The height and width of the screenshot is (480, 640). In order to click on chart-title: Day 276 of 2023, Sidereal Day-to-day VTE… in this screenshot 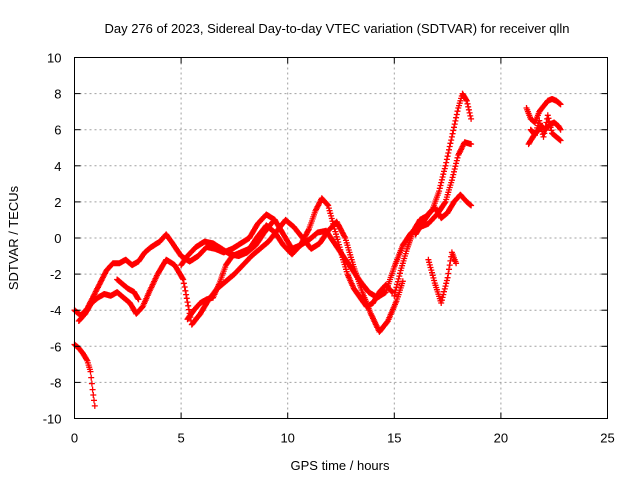, I will do `click(336, 28)`.